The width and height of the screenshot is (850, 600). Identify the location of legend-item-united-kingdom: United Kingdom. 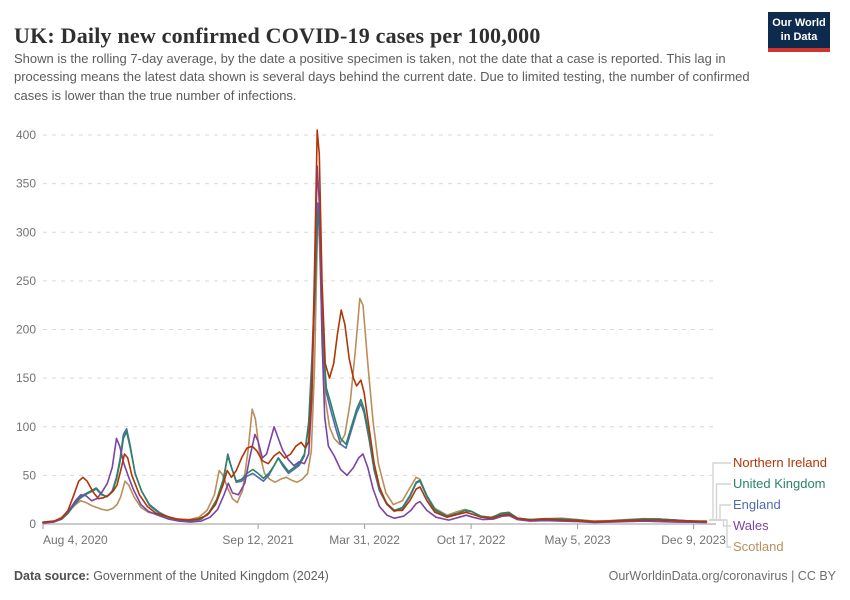
(779, 483).